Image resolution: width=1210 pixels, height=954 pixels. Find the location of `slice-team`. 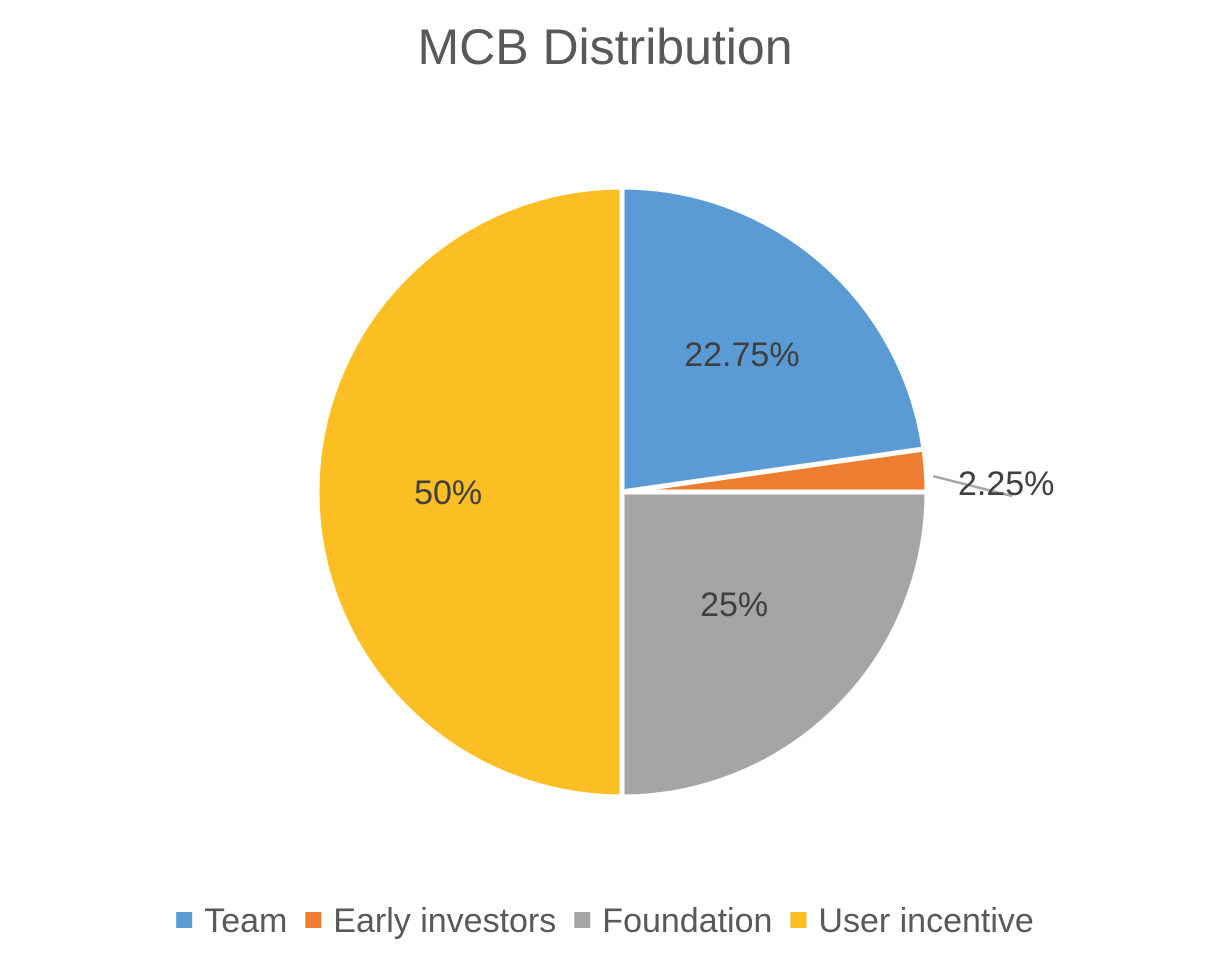

slice-team is located at coordinates (773, 339).